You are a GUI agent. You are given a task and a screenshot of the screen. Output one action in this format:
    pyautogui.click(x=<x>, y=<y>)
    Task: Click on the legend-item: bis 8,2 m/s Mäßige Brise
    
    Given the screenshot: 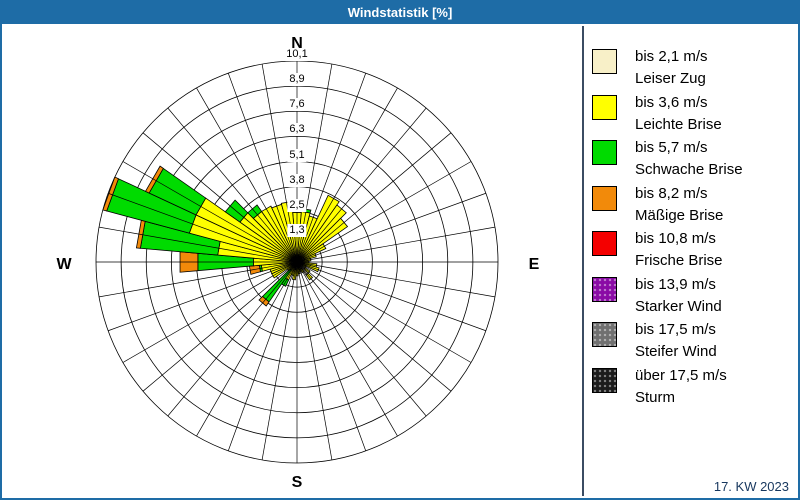 What is the action you would take?
    pyautogui.click(x=692, y=208)
    